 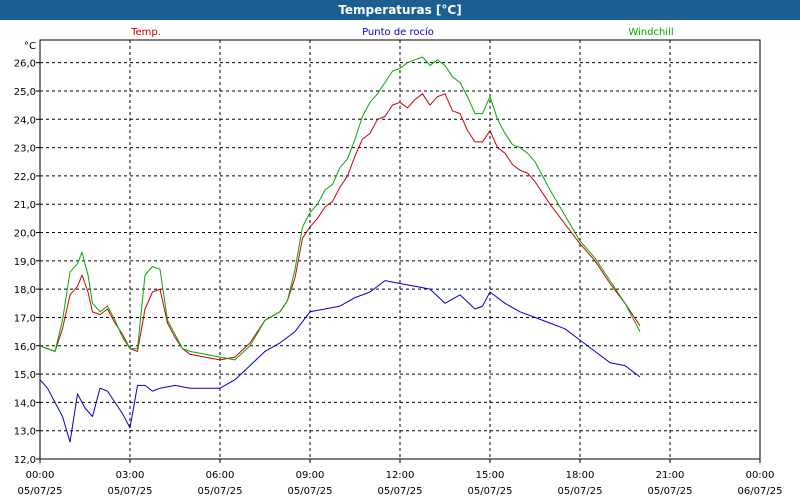 What do you see at coordinates (30, 46) in the screenshot?
I see `y-axis-unit: °C` at bounding box center [30, 46].